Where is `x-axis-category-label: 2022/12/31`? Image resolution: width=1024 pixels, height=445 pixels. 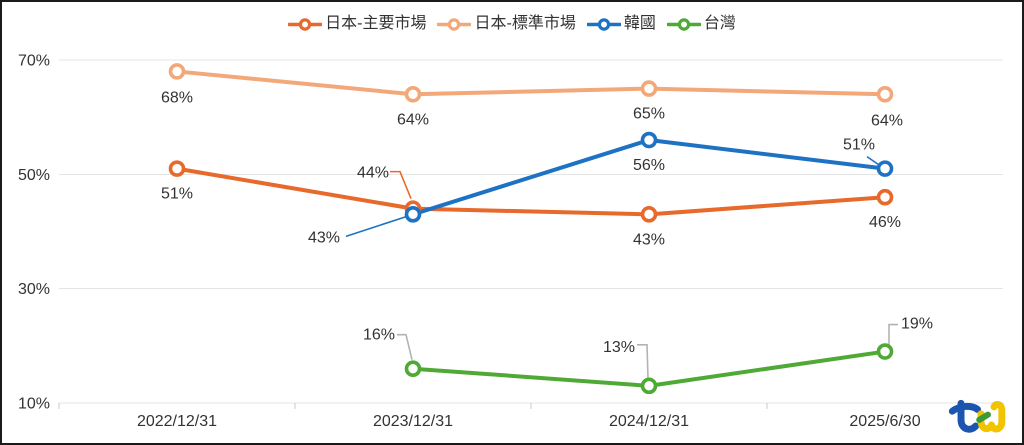 x-axis-category-label: 2022/12/31 is located at coordinates (177, 421).